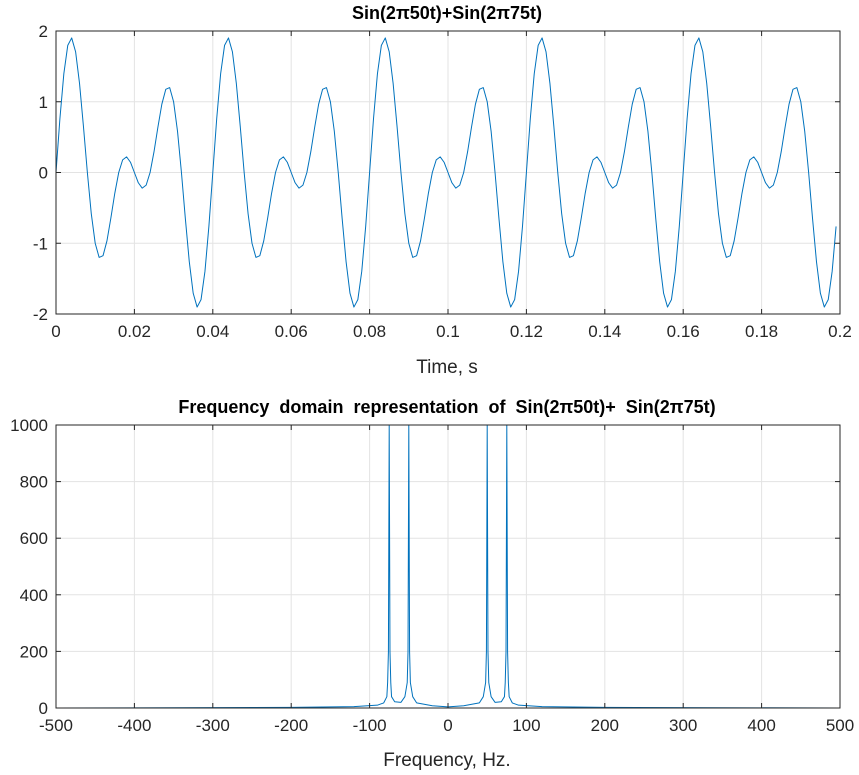 This screenshot has height=775, width=859. What do you see at coordinates (526, 331) in the screenshot?
I see `time-plot-x-tick-label: 0.12` at bounding box center [526, 331].